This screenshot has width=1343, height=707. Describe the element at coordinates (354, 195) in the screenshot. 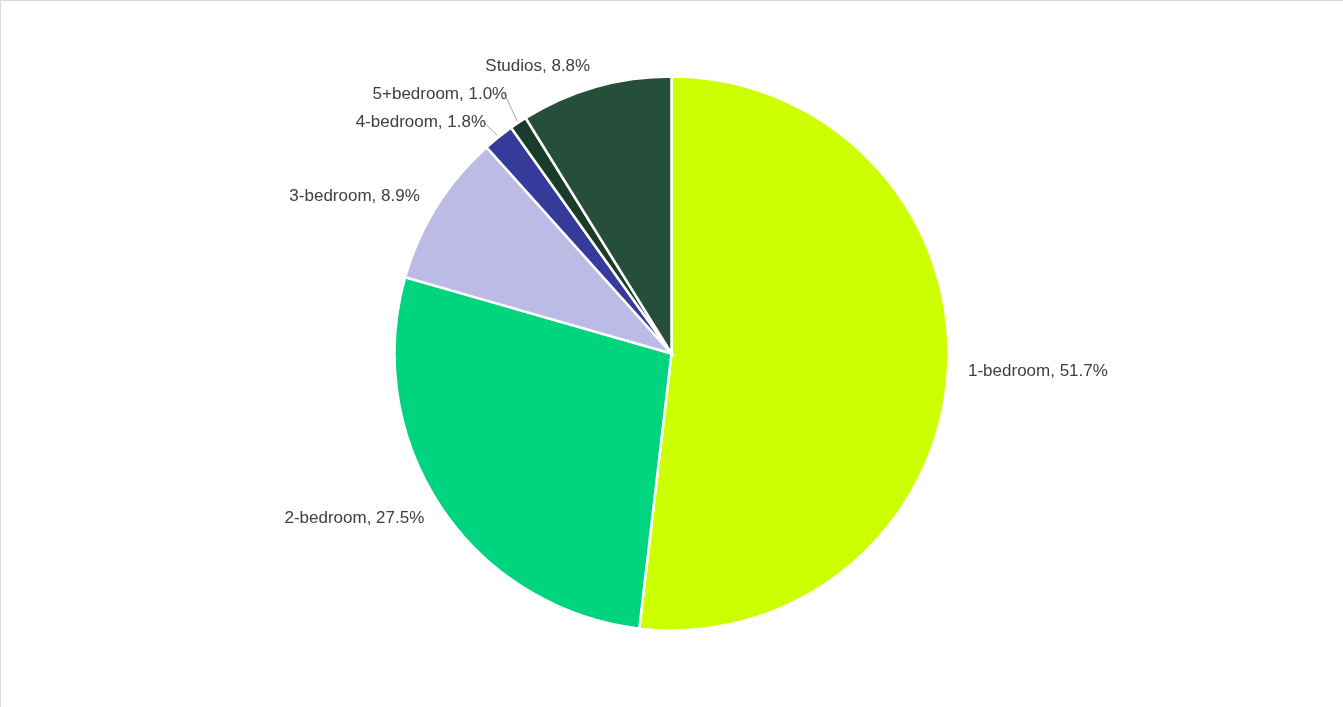

I see `slice-label: 3-bedroom, 8.9%` at that location.